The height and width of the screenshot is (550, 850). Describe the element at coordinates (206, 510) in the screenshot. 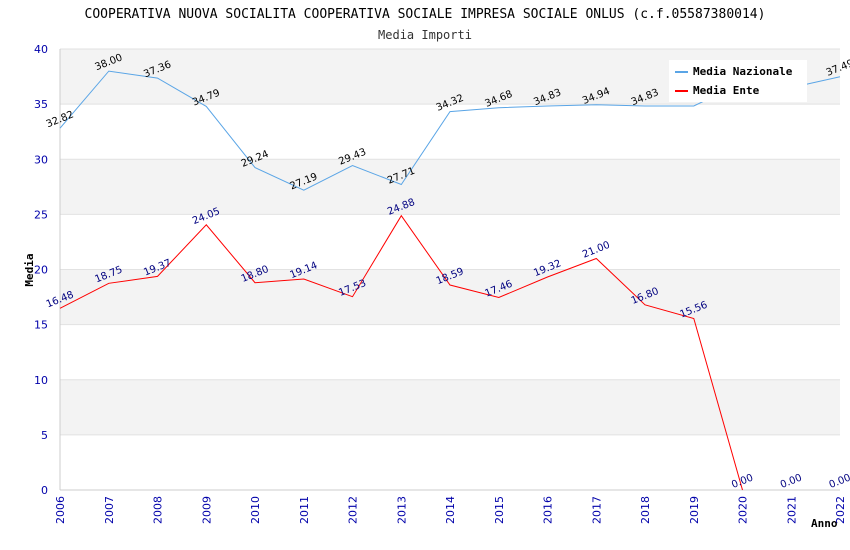

I see `x-tick-label: 2009` at that location.